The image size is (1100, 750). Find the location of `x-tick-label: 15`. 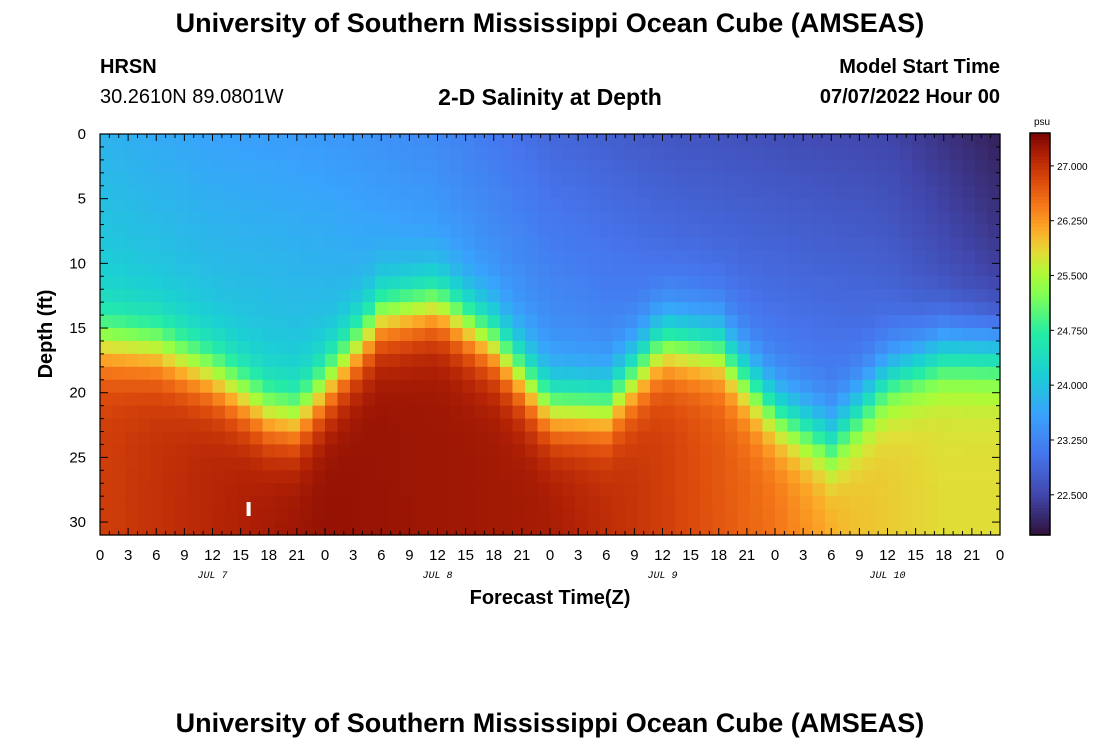

x-tick-label: 15 is located at coordinates (690, 555).